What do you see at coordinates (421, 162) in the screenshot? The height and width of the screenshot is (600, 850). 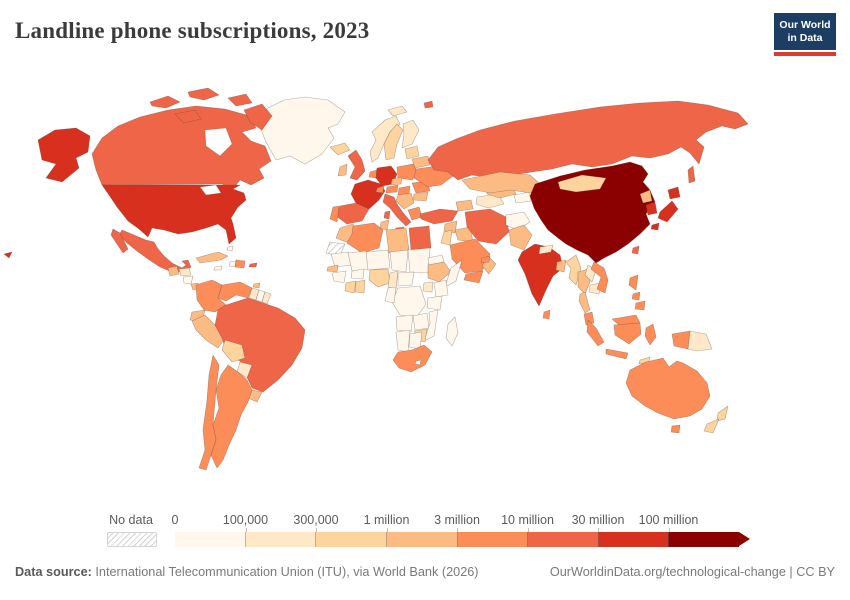 I see `country-belarus: Belarus` at bounding box center [421, 162].